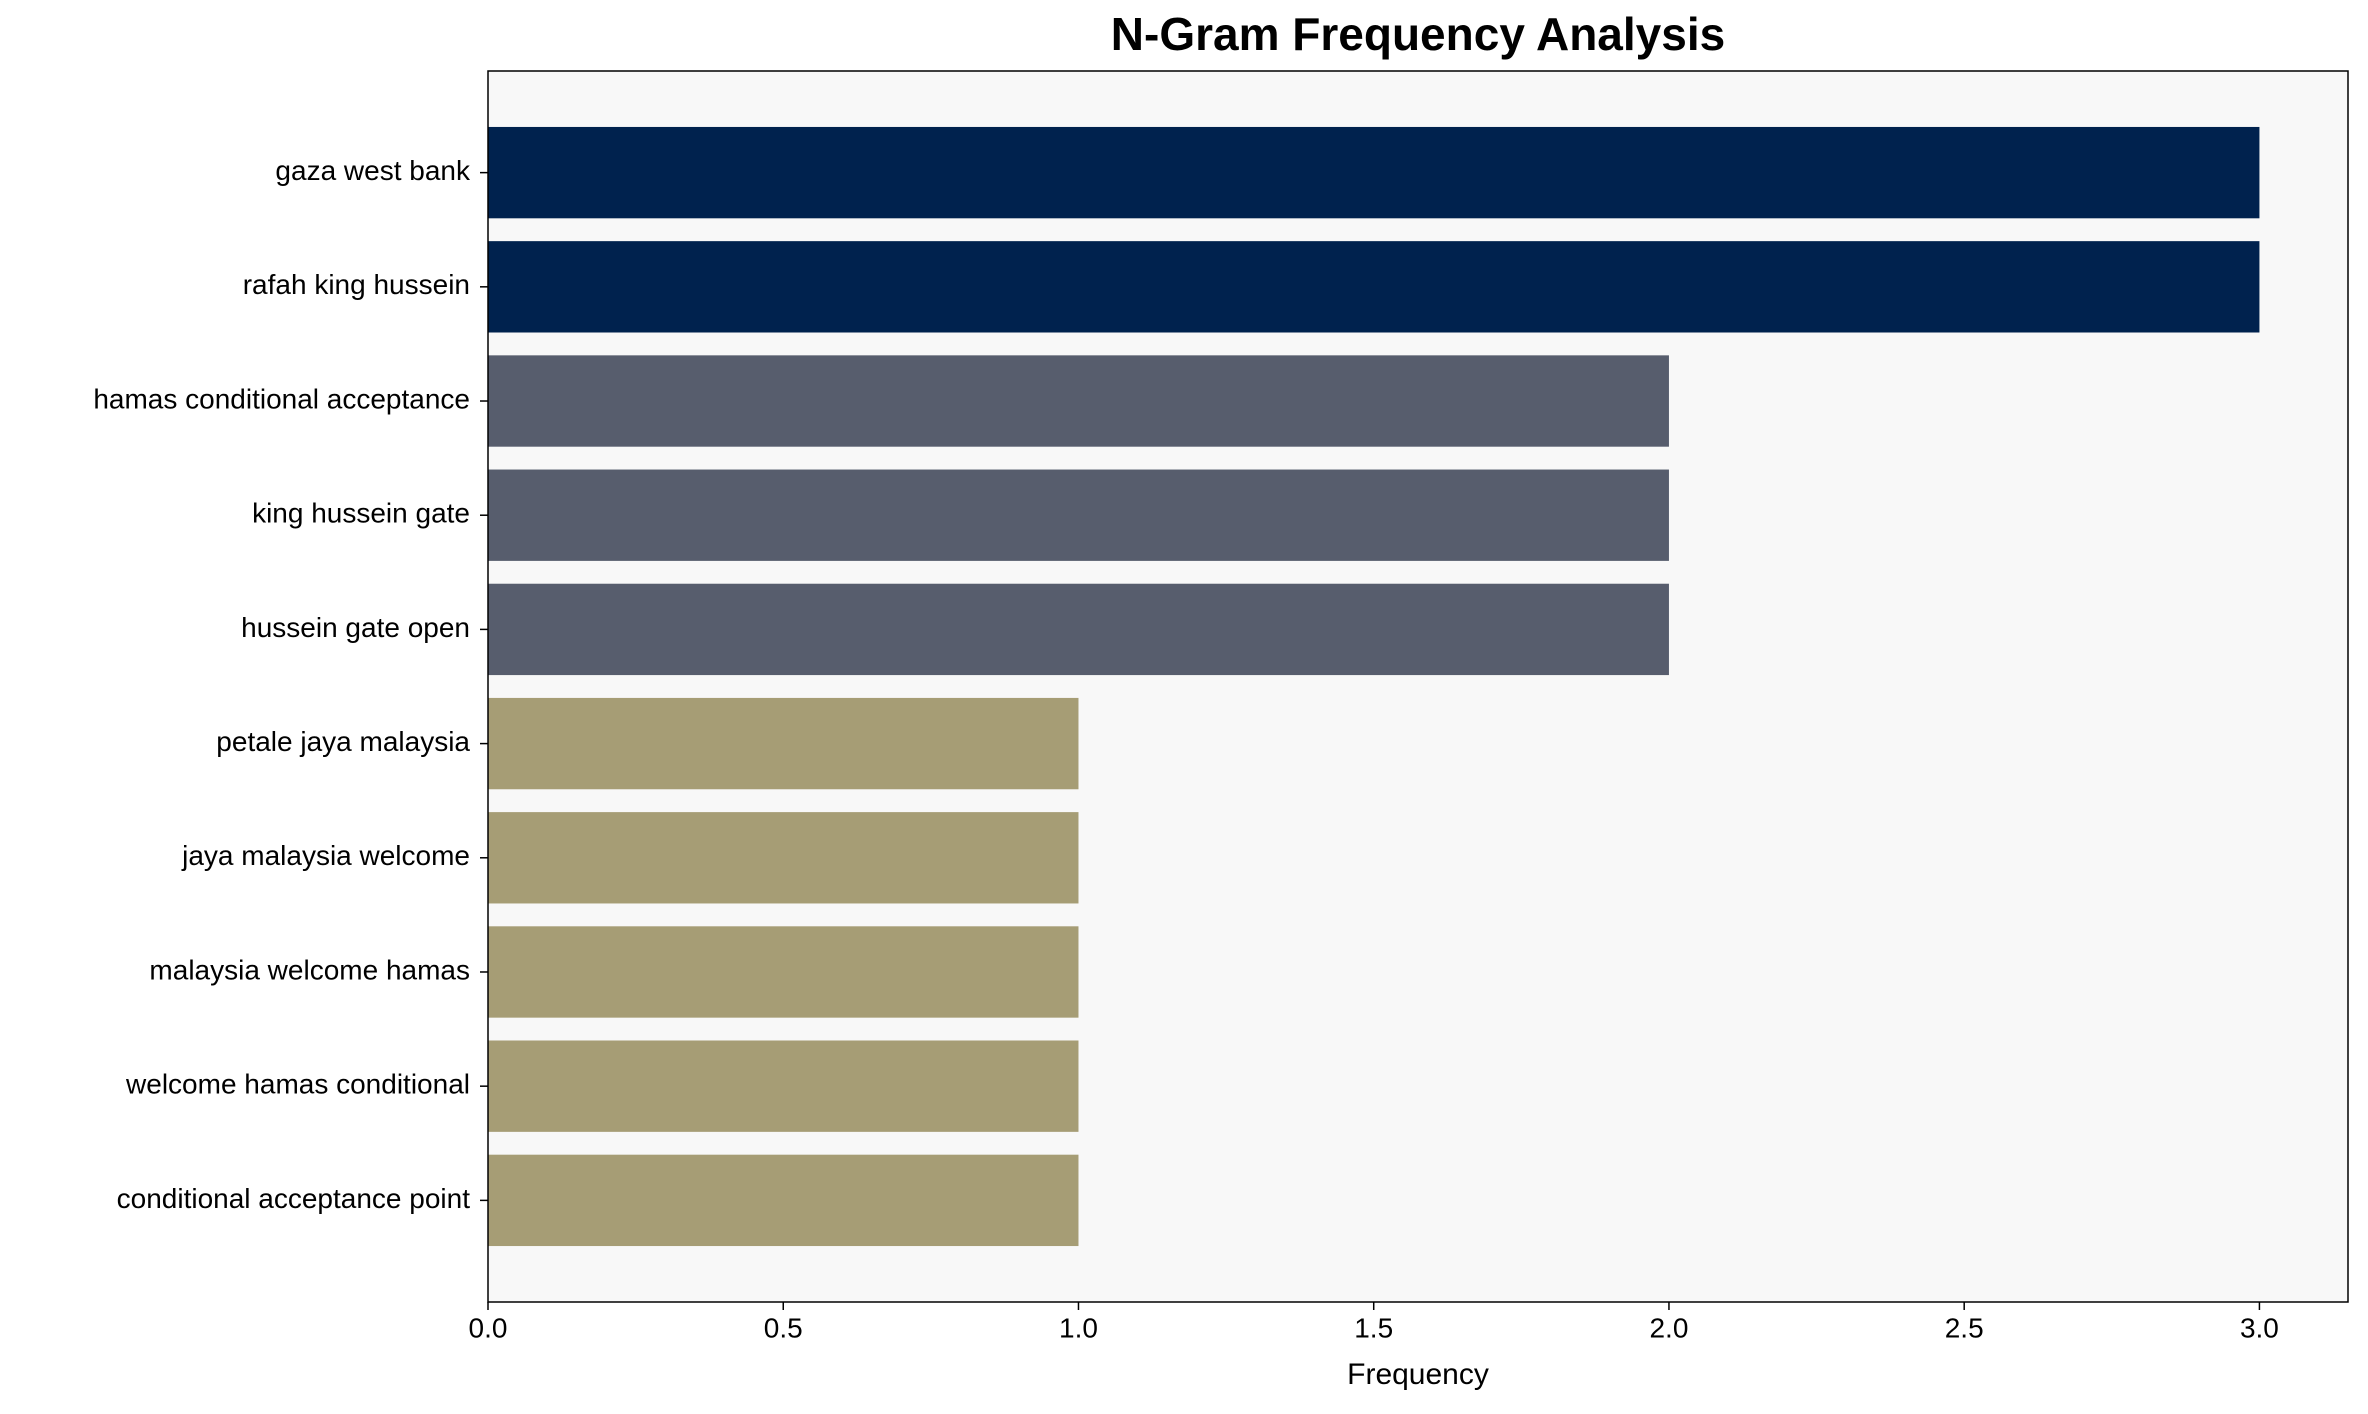 This screenshot has width=2368, height=1414. What do you see at coordinates (783, 1327) in the screenshot?
I see `x-tick-label: 0.5` at bounding box center [783, 1327].